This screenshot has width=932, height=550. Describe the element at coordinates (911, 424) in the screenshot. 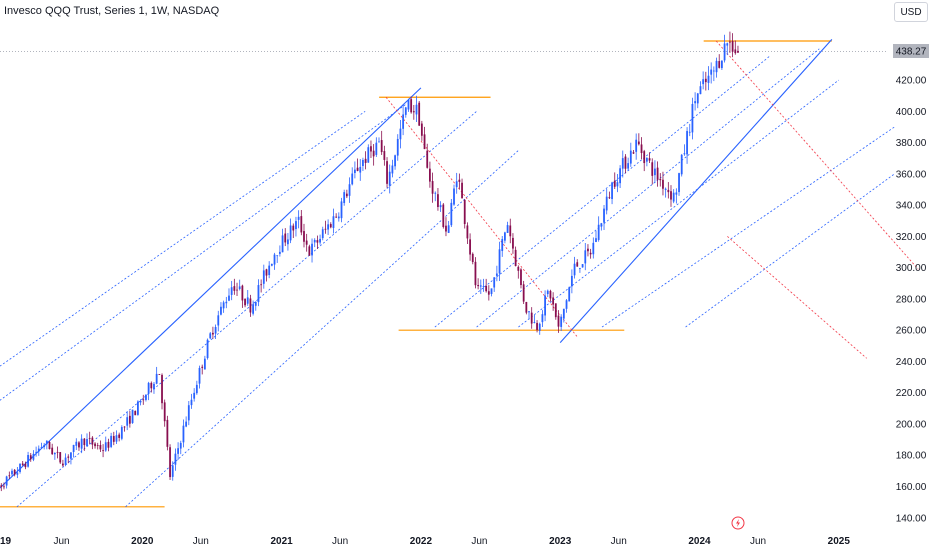

I see `y-tick-label: 200.00` at that location.